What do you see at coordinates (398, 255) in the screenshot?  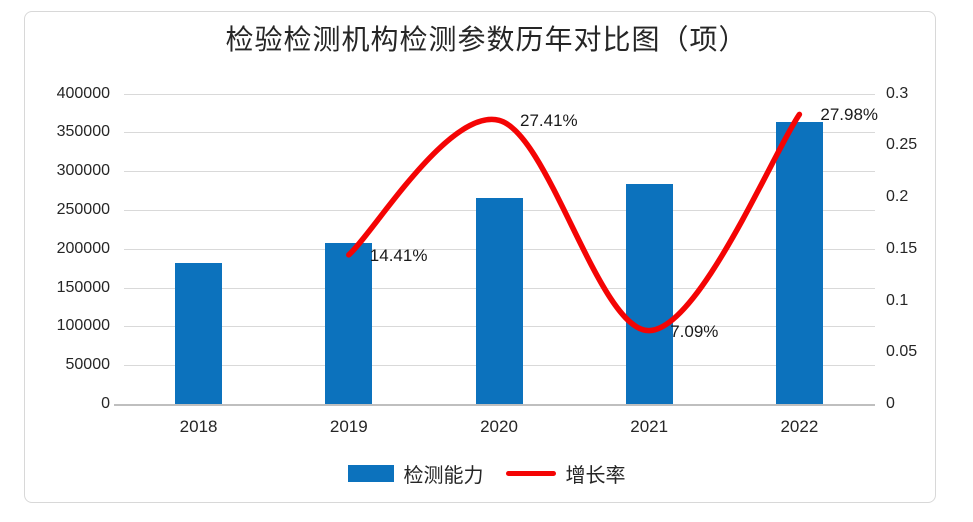 I see `line-data-label: 14.41%` at bounding box center [398, 255].